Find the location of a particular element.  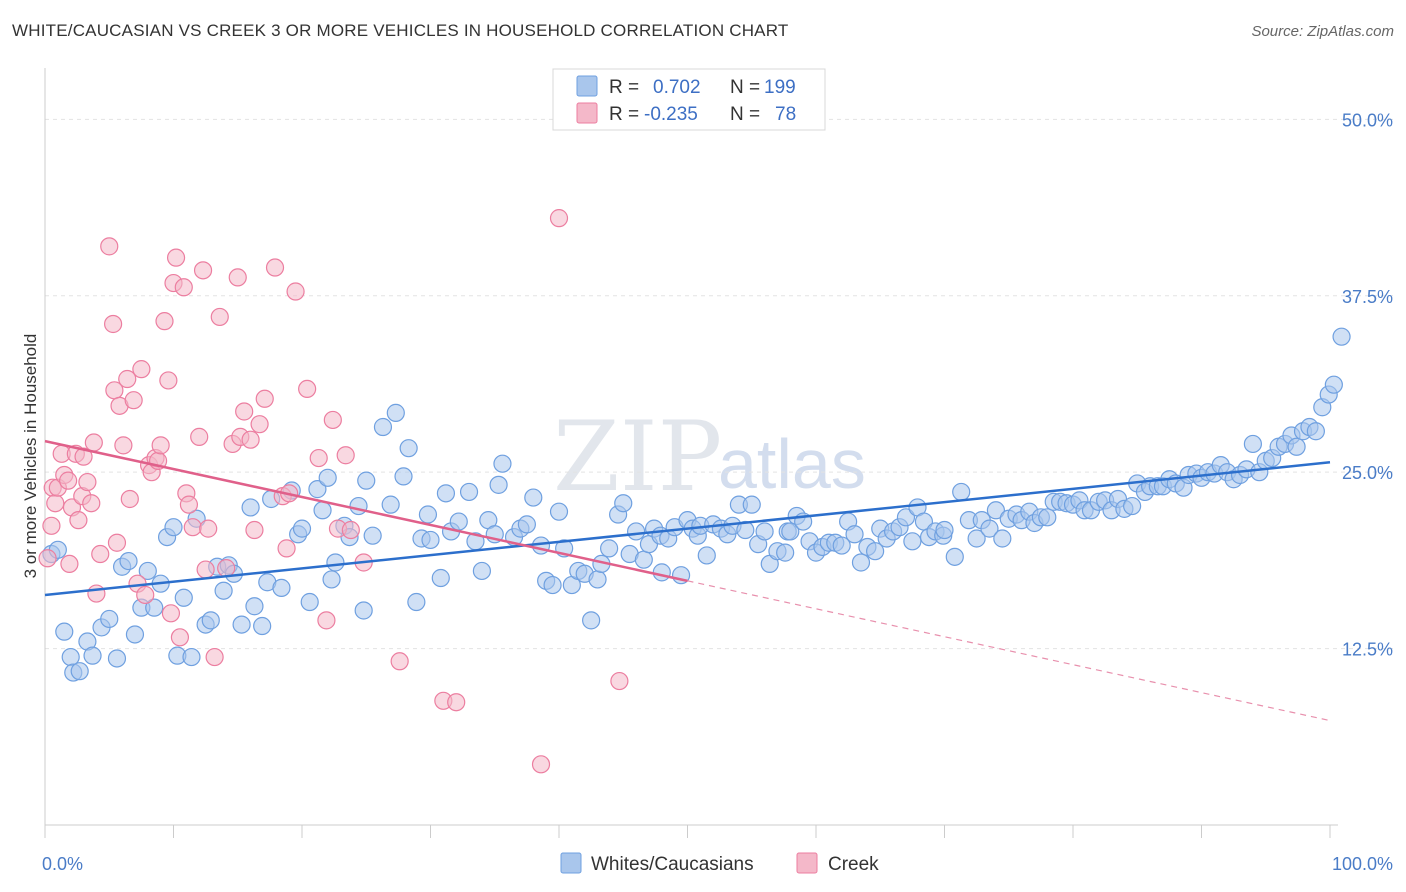

legend-swatch-creek is located at coordinates (587, 113).